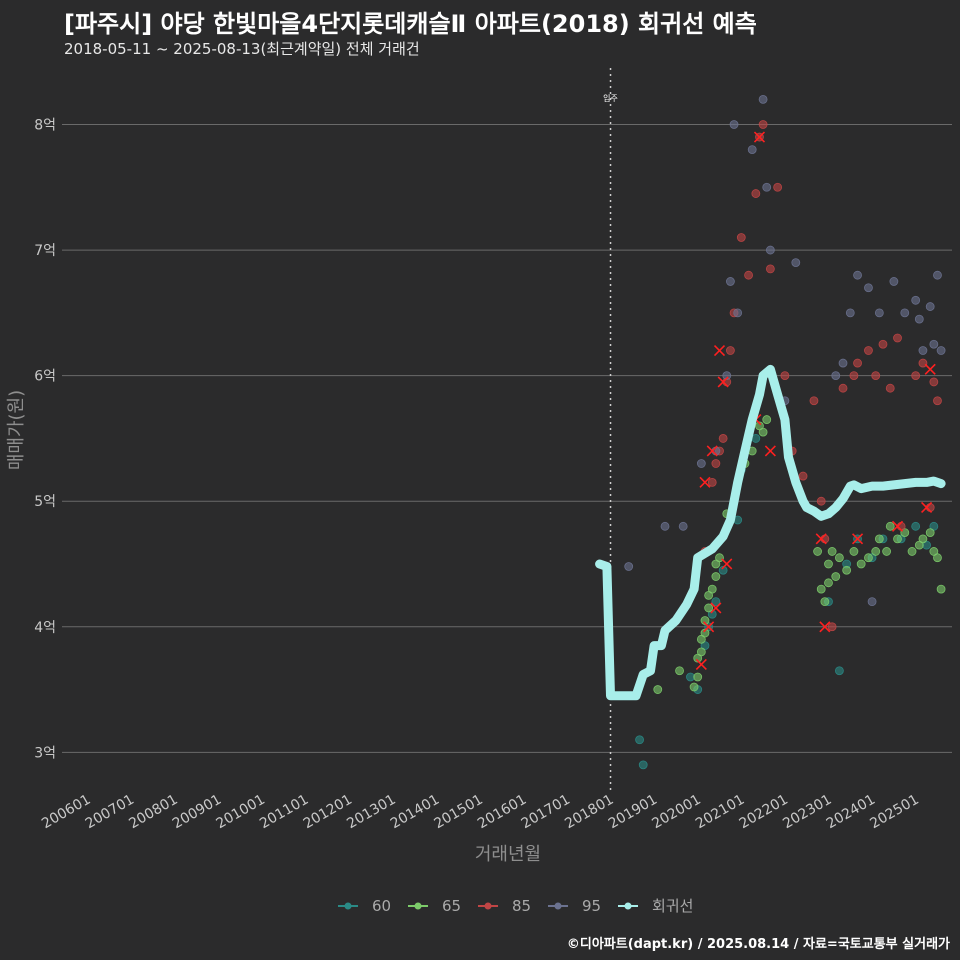 The width and height of the screenshot is (960, 960). I want to click on page-subtitle: 2018-05-11 ~ 2025-08-13(최근계약일) 전체 거래건, so click(242, 49).